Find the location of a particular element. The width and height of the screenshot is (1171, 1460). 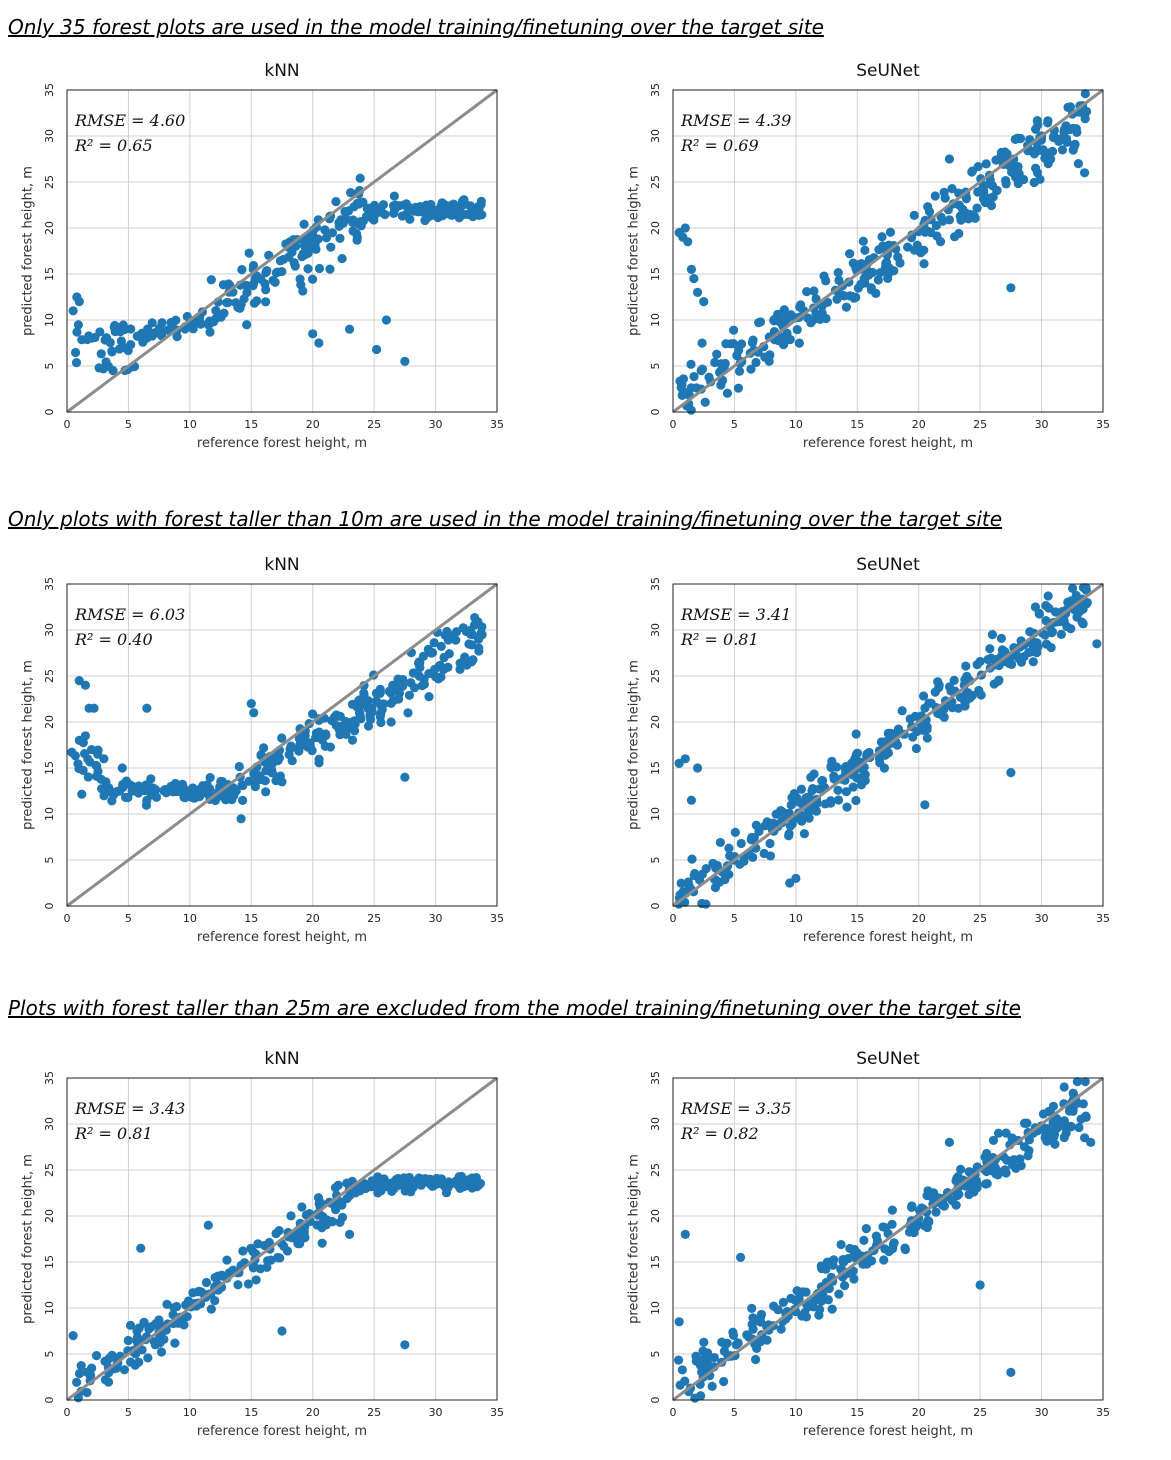

identity-line is located at coordinates (282, 251).